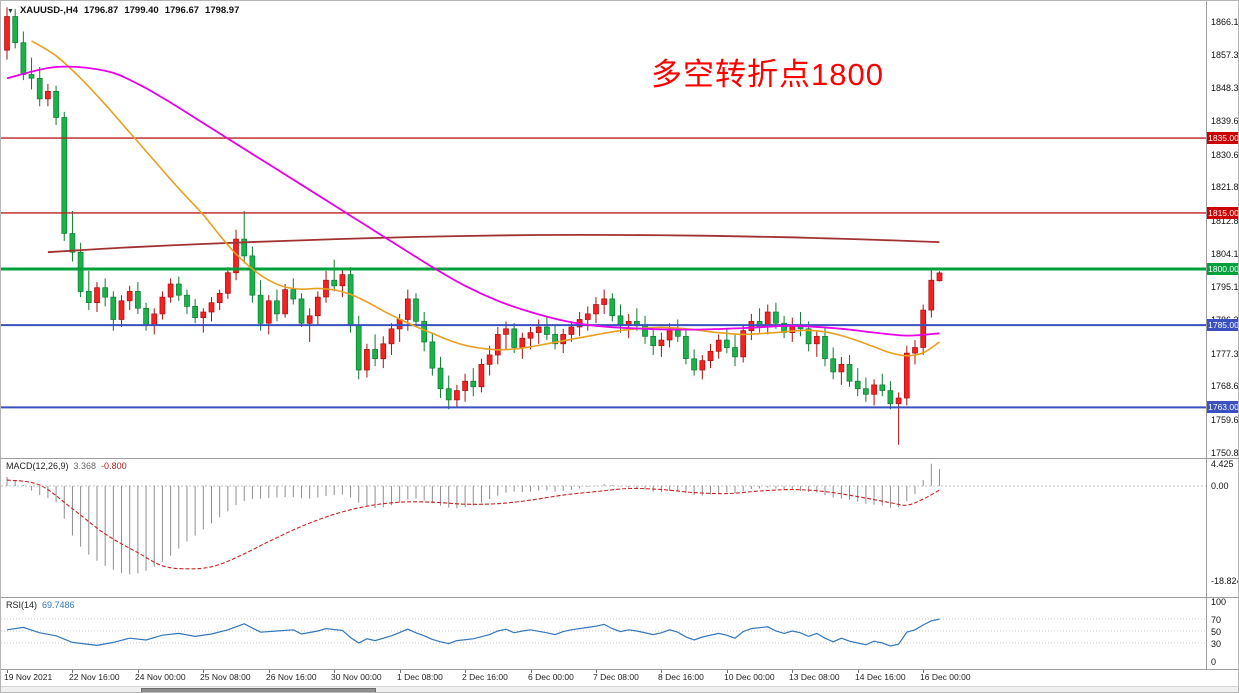  Describe the element at coordinates (1225, 581) in the screenshot. I see `macd-scale-label: -18.824` at that location.